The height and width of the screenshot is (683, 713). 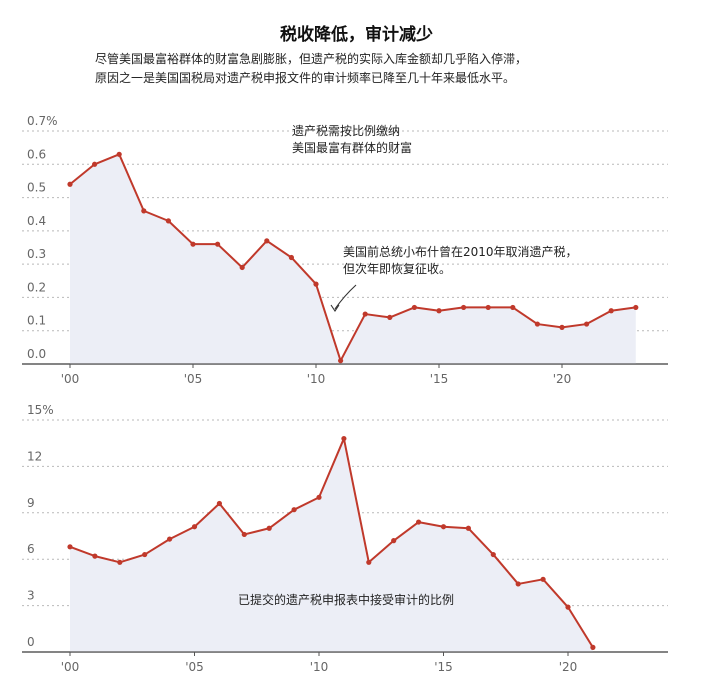 What do you see at coordinates (335, 308) in the screenshot?
I see `callout-arrowhead` at bounding box center [335, 308].